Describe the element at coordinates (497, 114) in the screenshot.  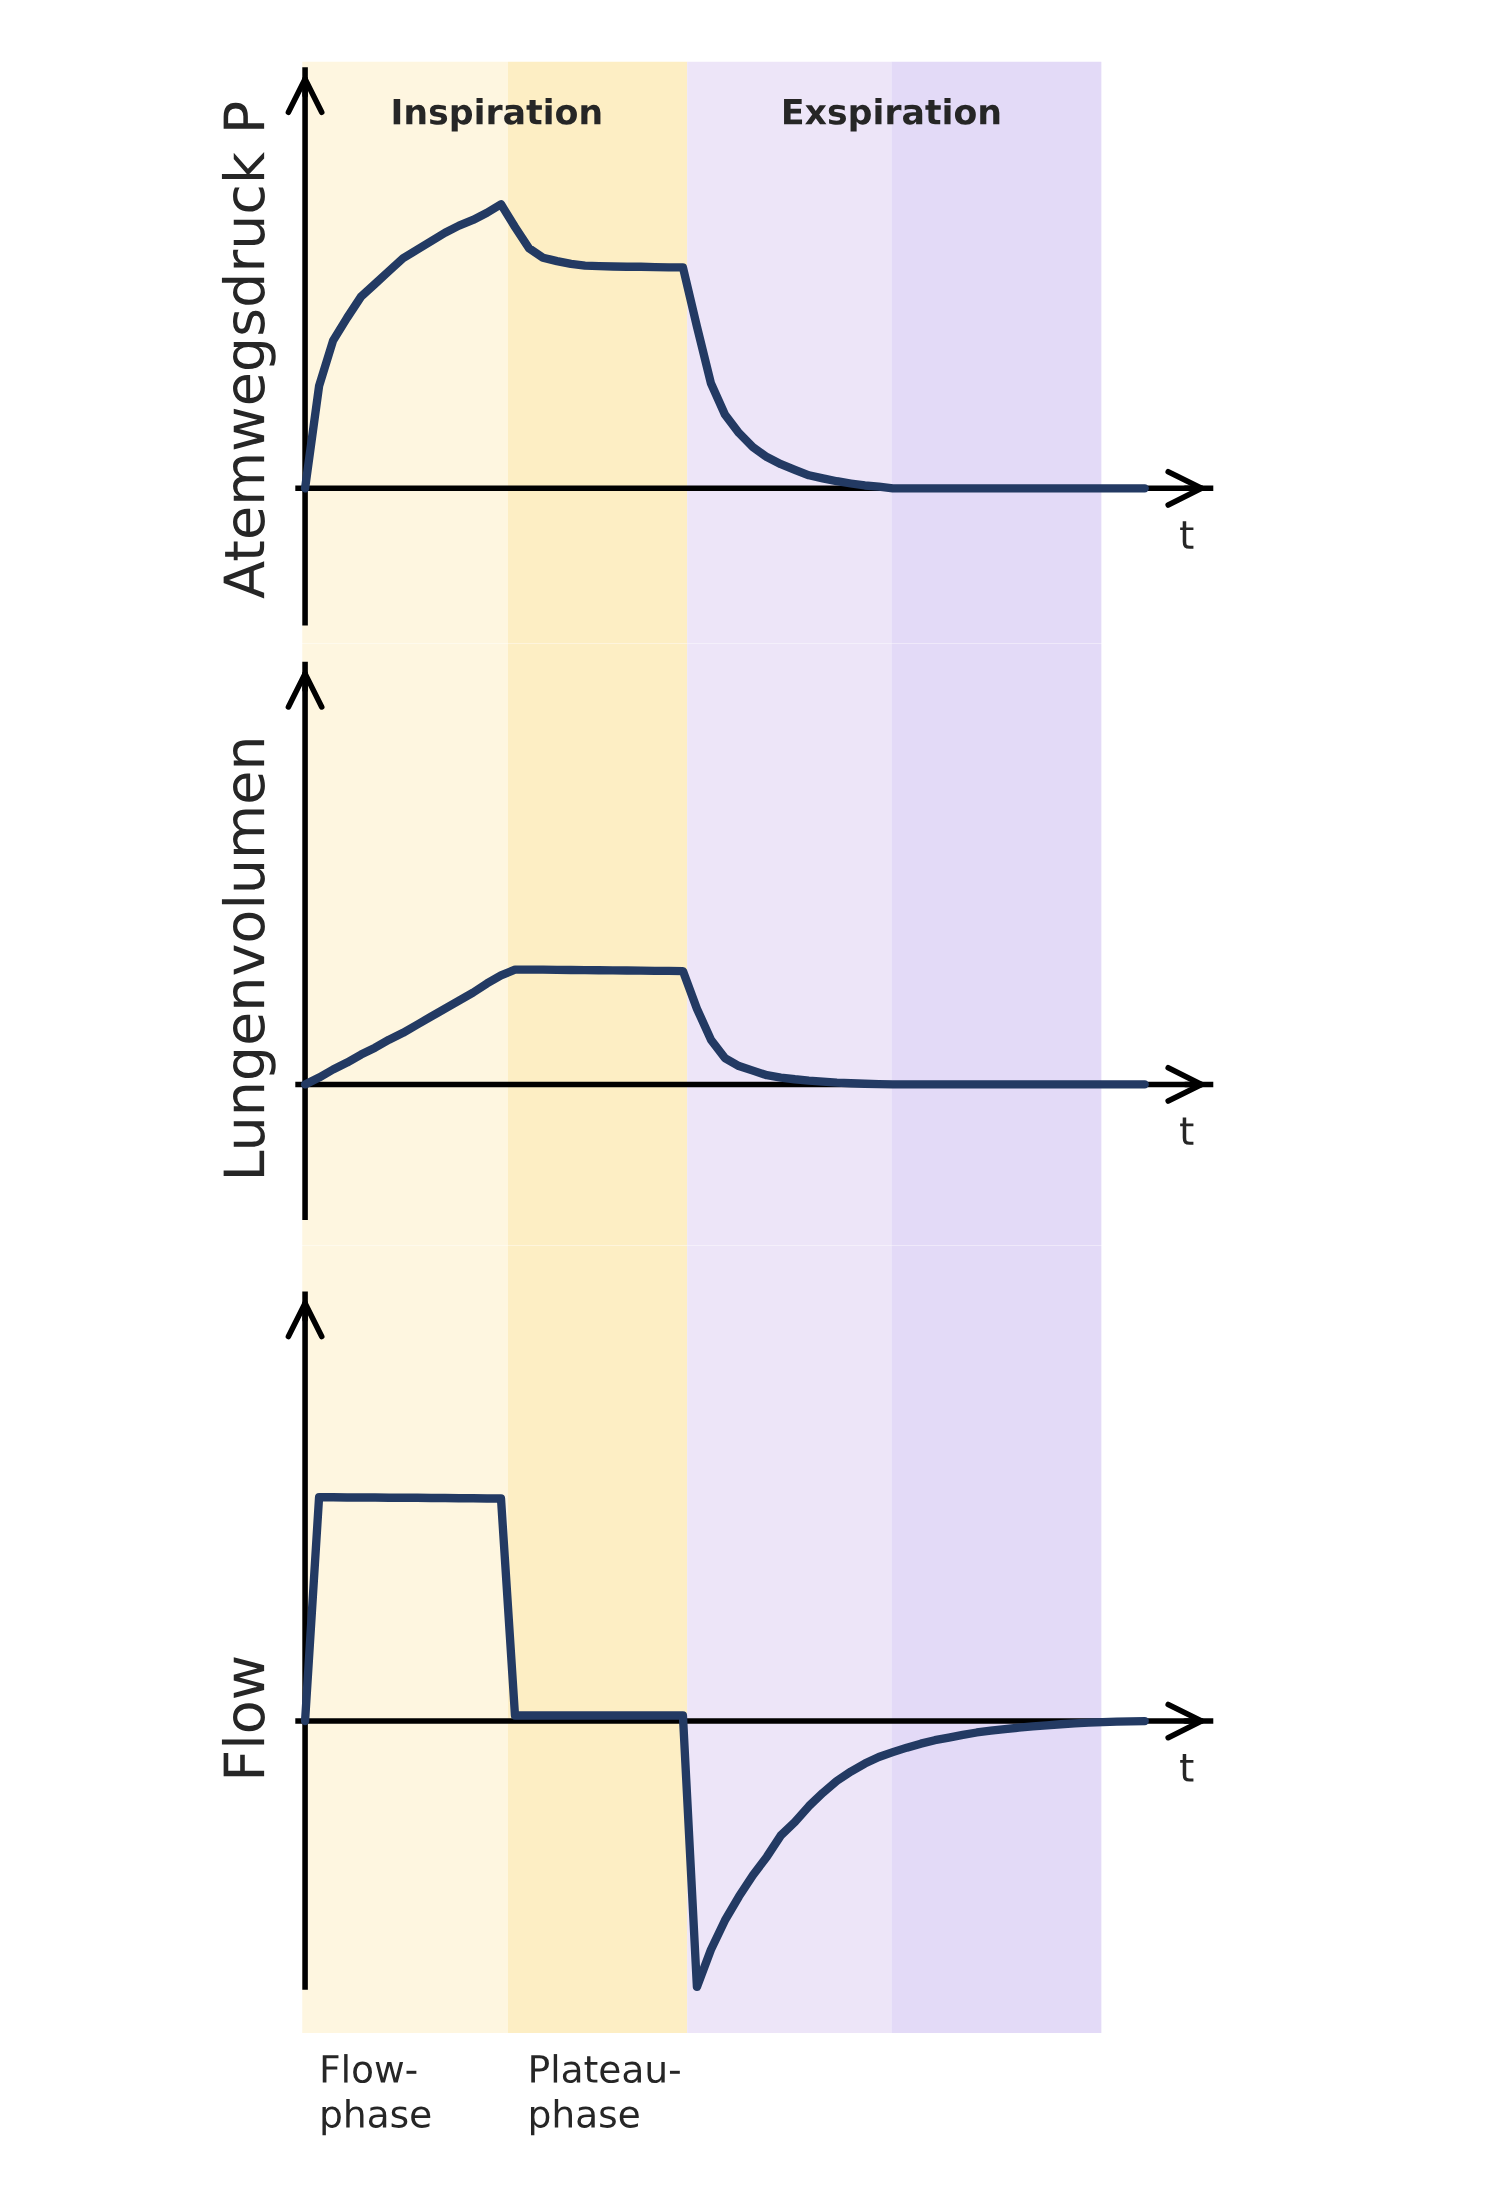
I see `text: Inspiration` at that location.